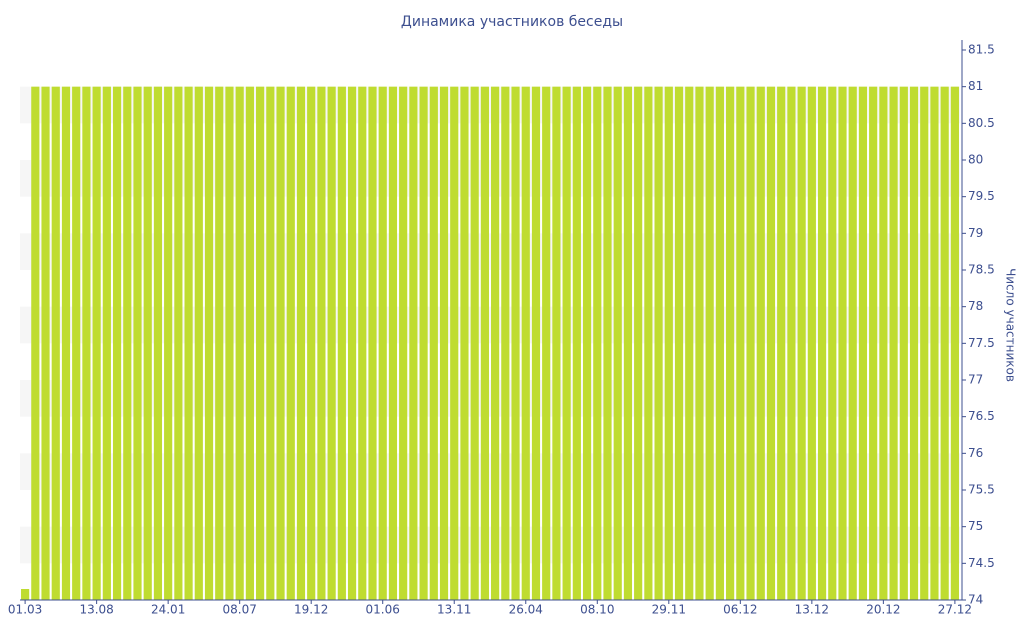 The width and height of the screenshot is (1024, 640). Describe the element at coordinates (981, 196) in the screenshot. I see `y-tick-label: 79.5` at that location.